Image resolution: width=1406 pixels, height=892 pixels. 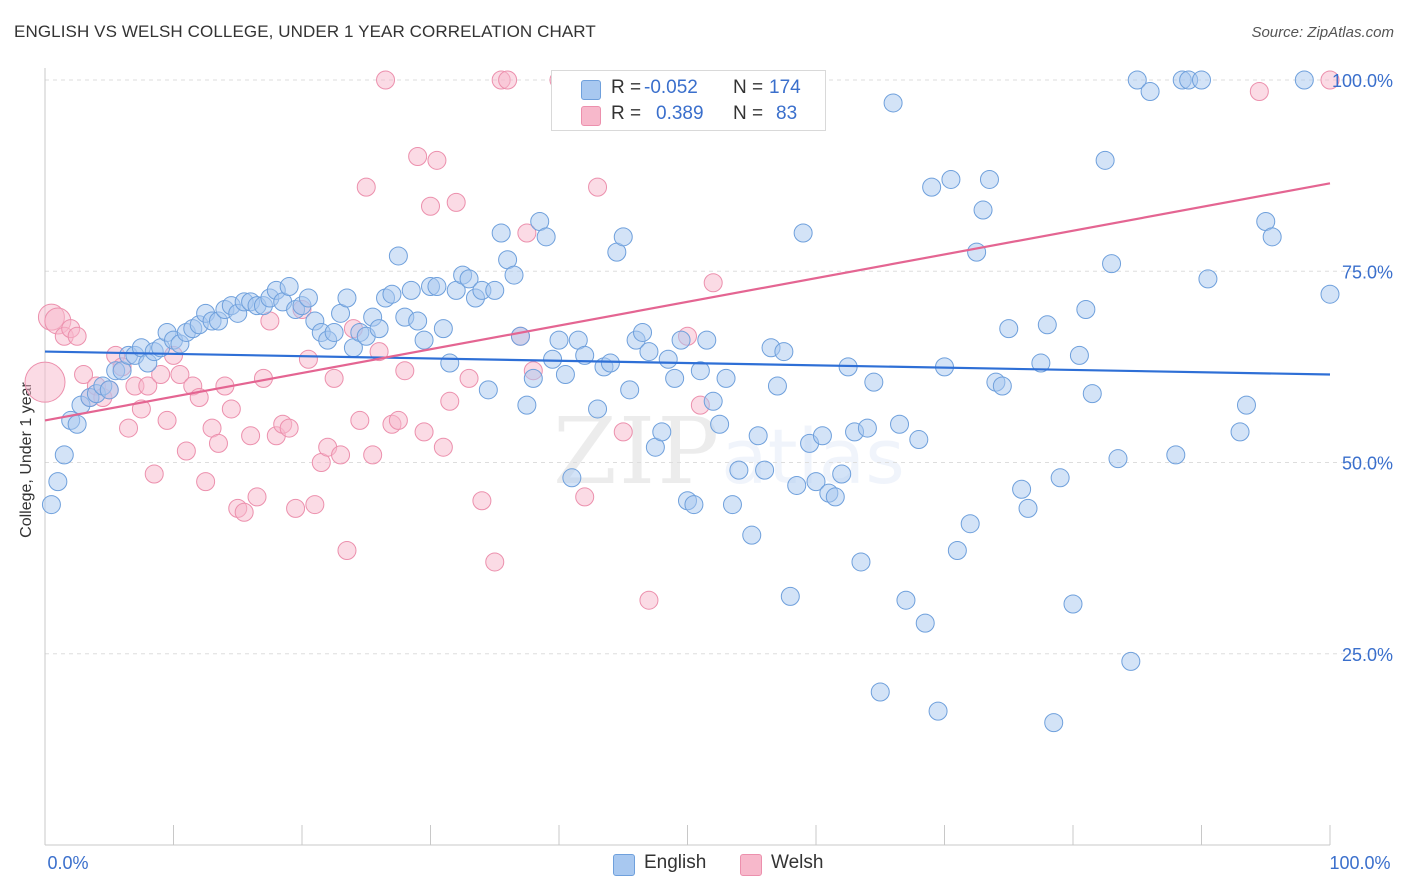 I want to click on y-tick-label: 75.0%, so click(x=1367, y=272).